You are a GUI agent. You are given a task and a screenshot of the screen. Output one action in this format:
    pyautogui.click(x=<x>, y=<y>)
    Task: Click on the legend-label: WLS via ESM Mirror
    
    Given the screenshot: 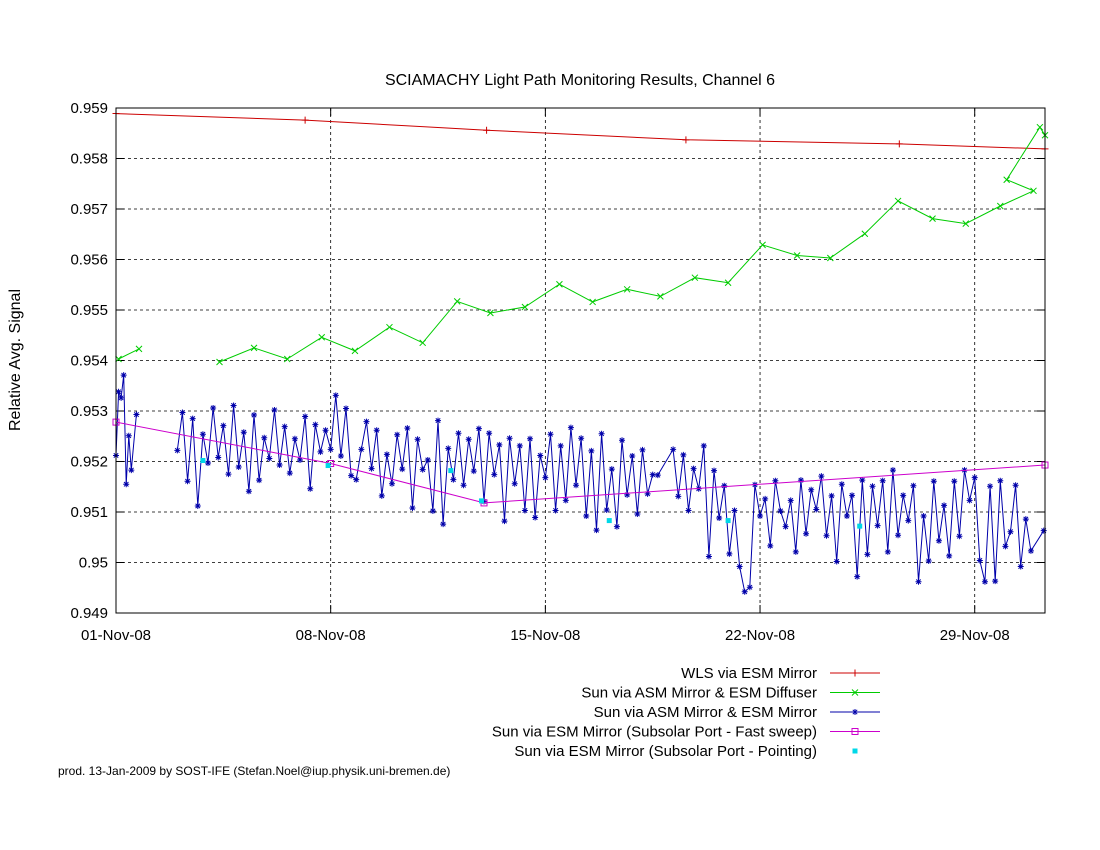 What is the action you would take?
    pyautogui.click(x=749, y=673)
    